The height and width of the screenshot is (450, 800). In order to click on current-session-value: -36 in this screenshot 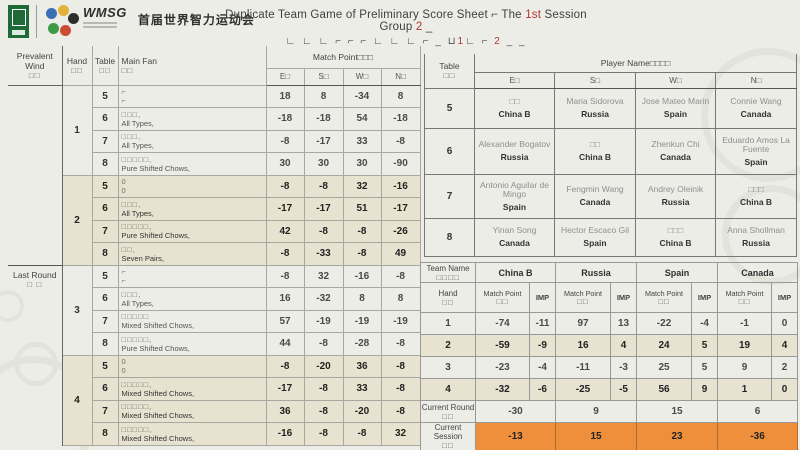, I will do `click(758, 436)`.